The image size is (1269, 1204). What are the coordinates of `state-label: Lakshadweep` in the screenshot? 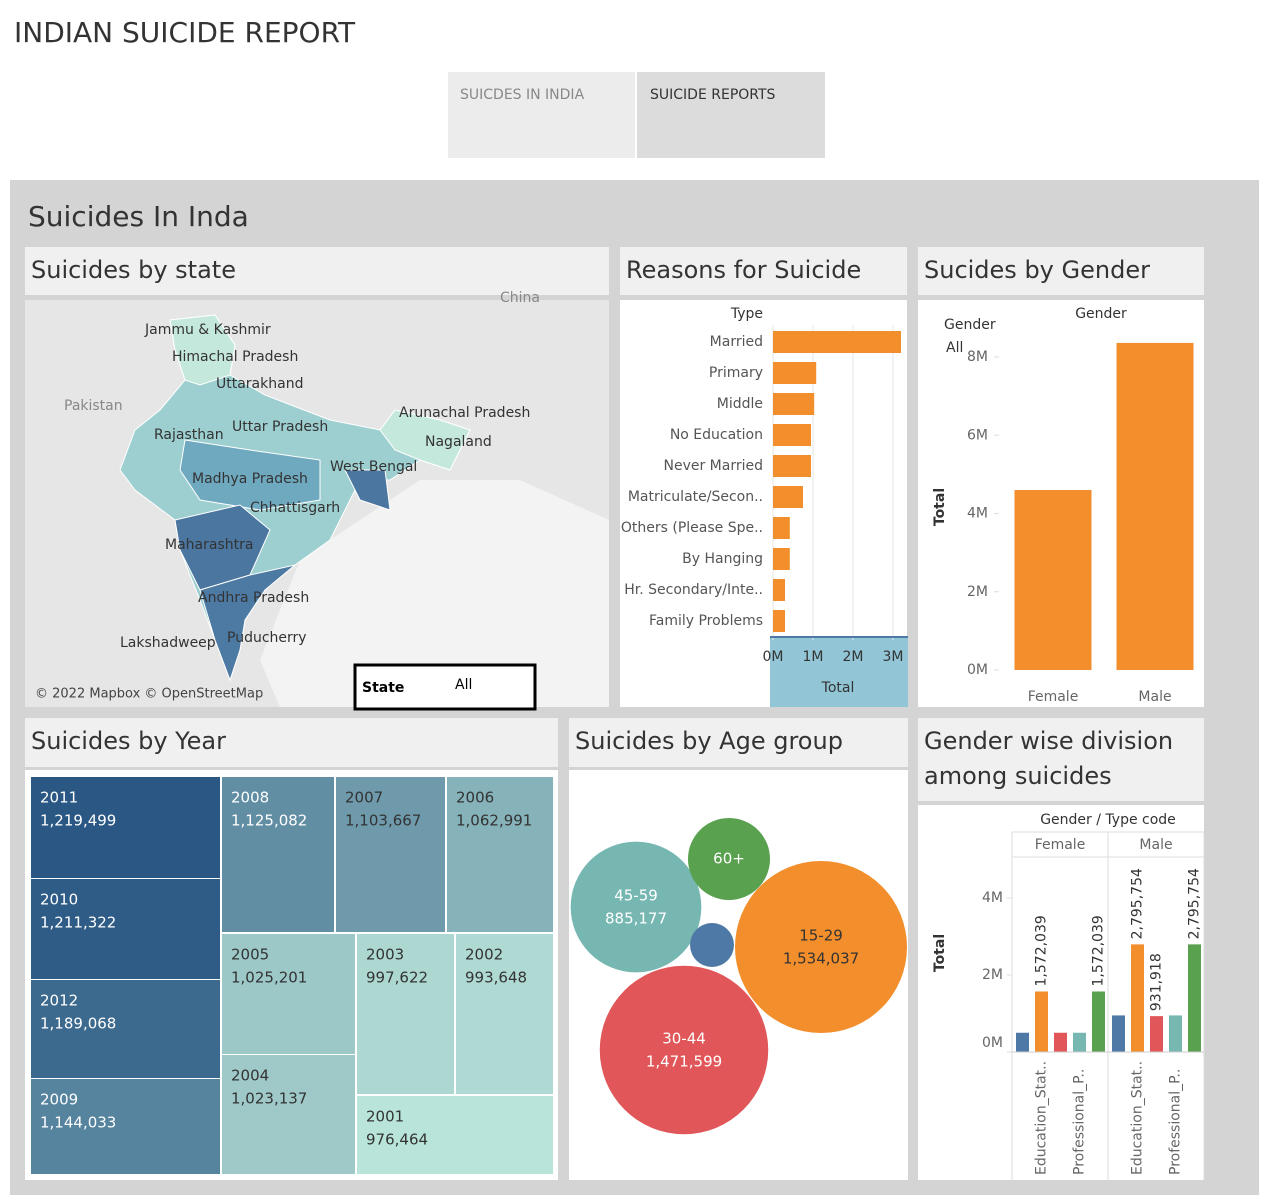 It's located at (168, 643).